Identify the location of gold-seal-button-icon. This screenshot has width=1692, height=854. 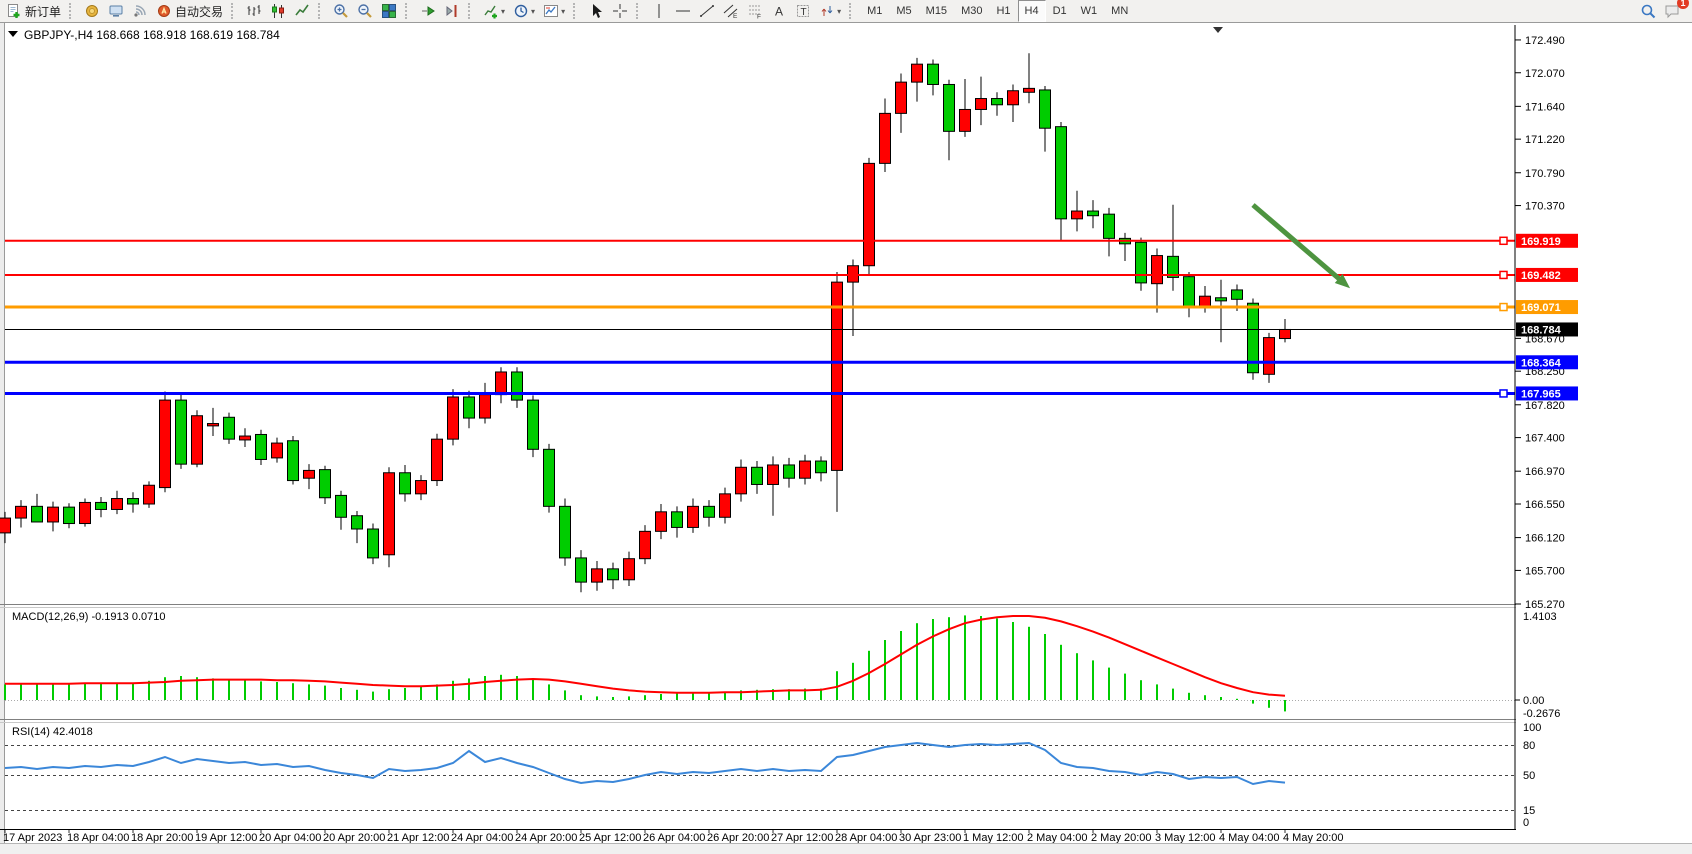
(92, 11).